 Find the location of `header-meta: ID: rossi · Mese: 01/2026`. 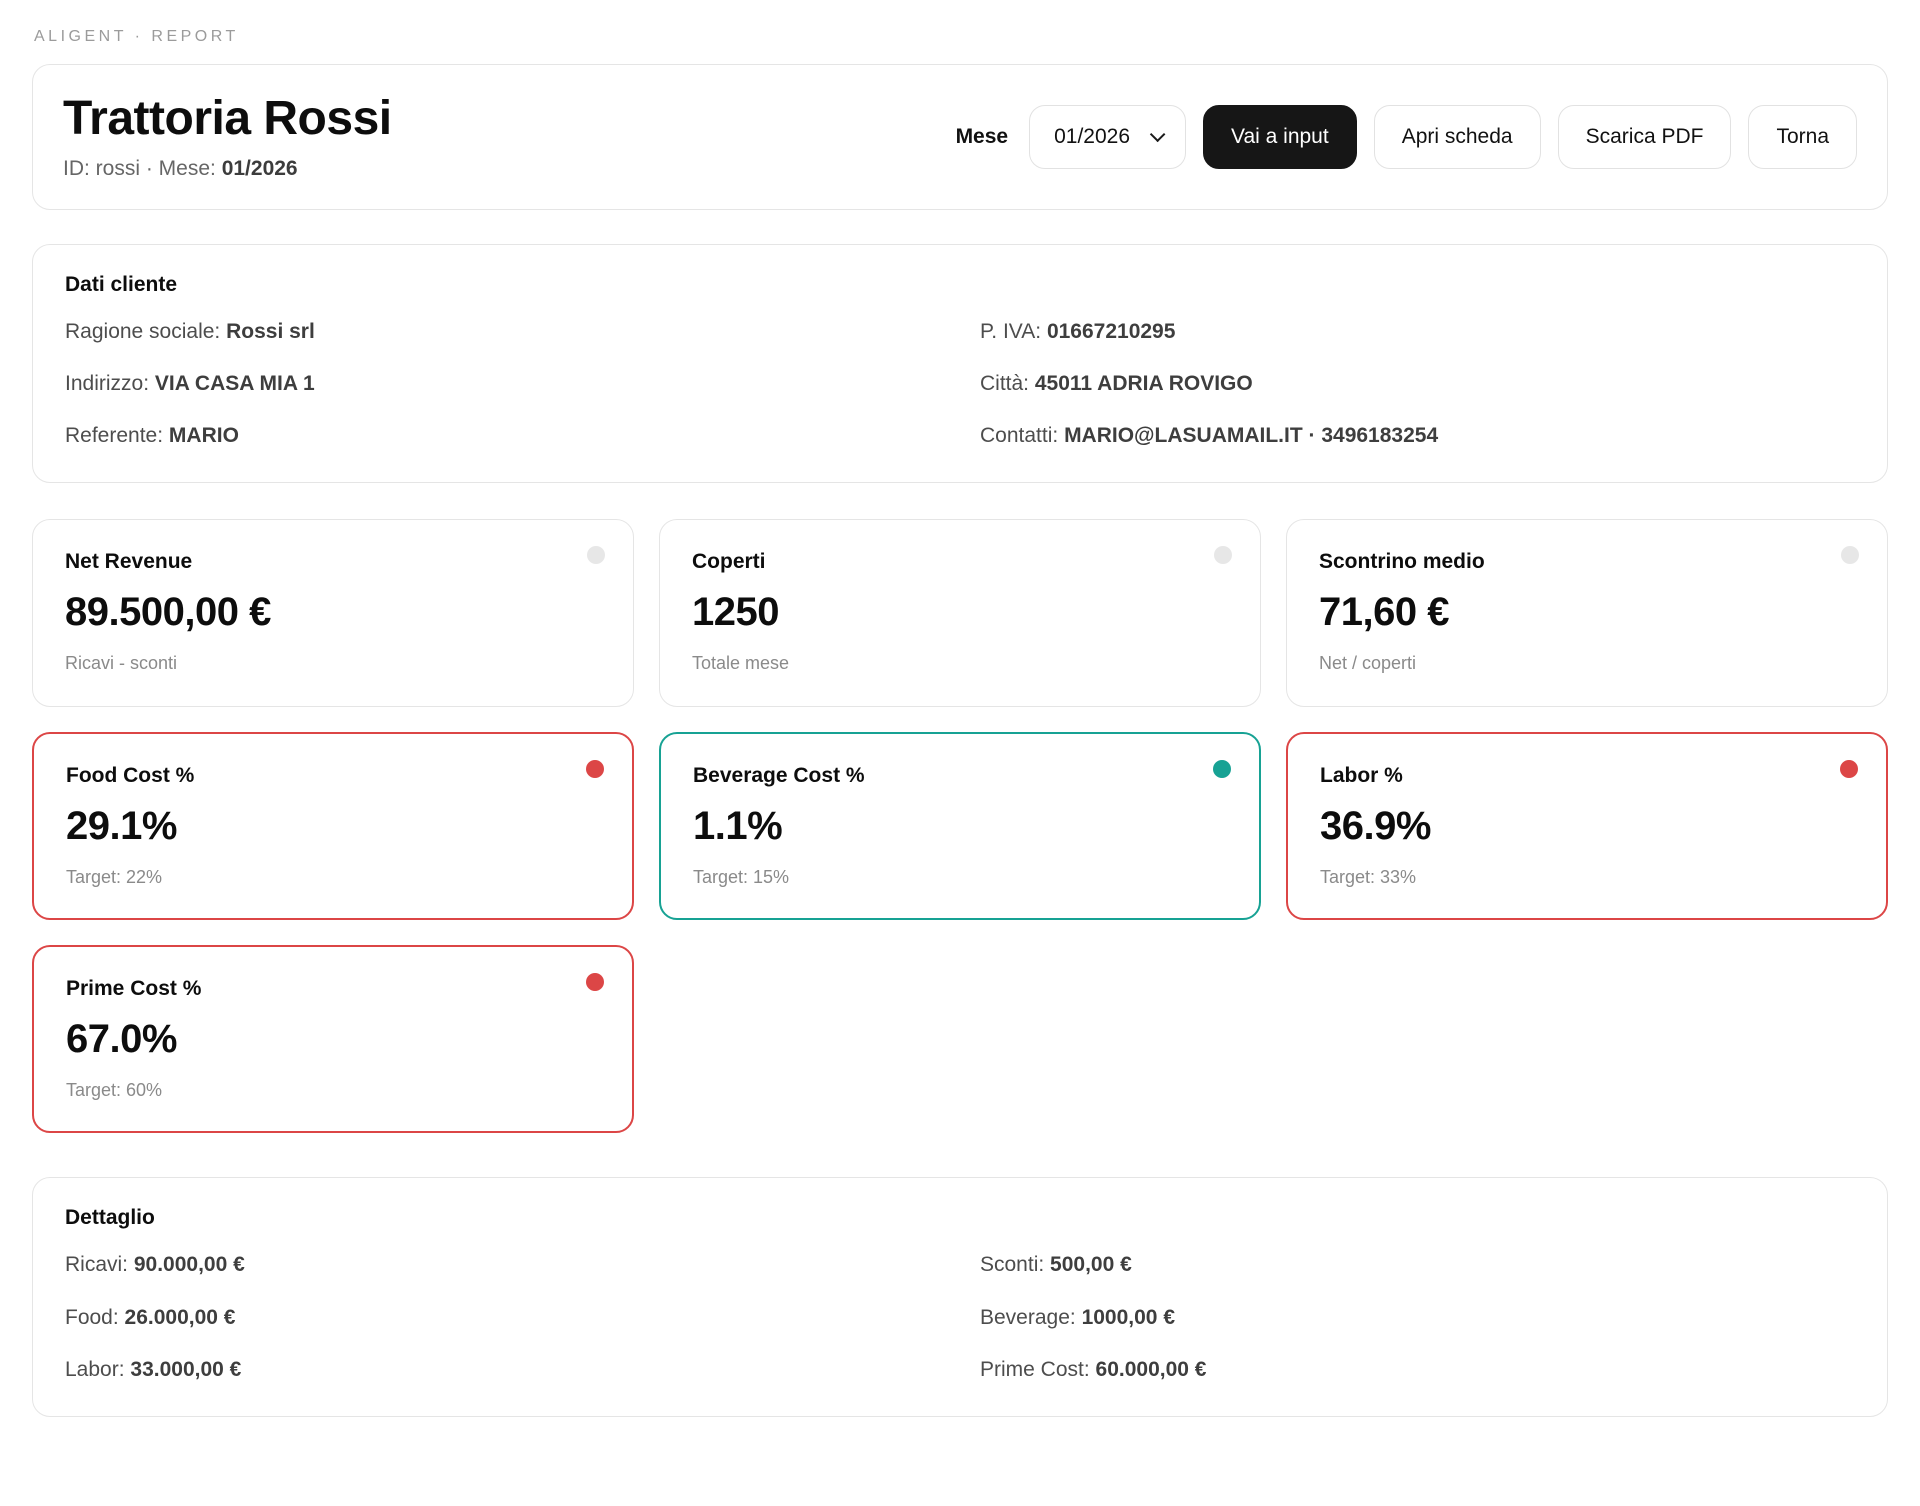

header-meta: ID: rossi · Mese: 01/2026 is located at coordinates (227, 169).